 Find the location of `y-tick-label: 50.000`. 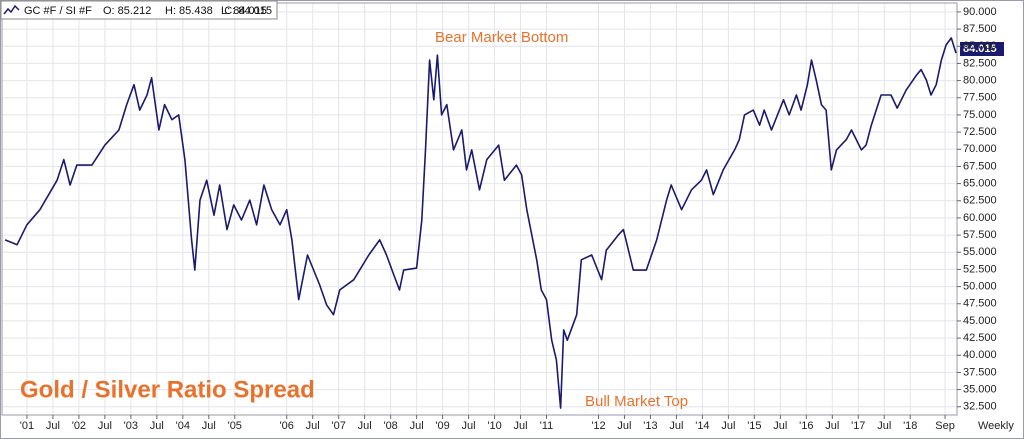

y-tick-label: 50.000 is located at coordinates (980, 286).